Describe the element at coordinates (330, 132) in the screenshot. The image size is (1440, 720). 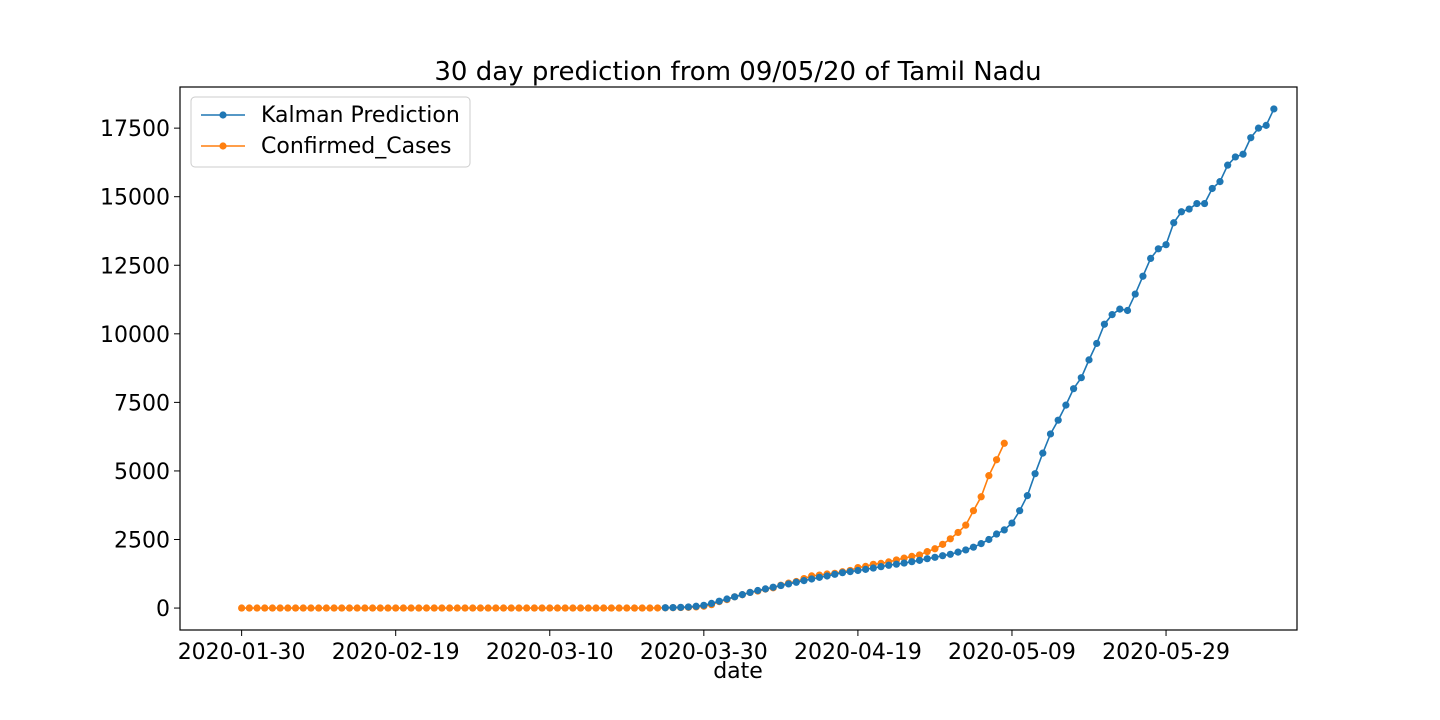
I see `legend: Kalman Prediction Confirmed_Cases` at that location.